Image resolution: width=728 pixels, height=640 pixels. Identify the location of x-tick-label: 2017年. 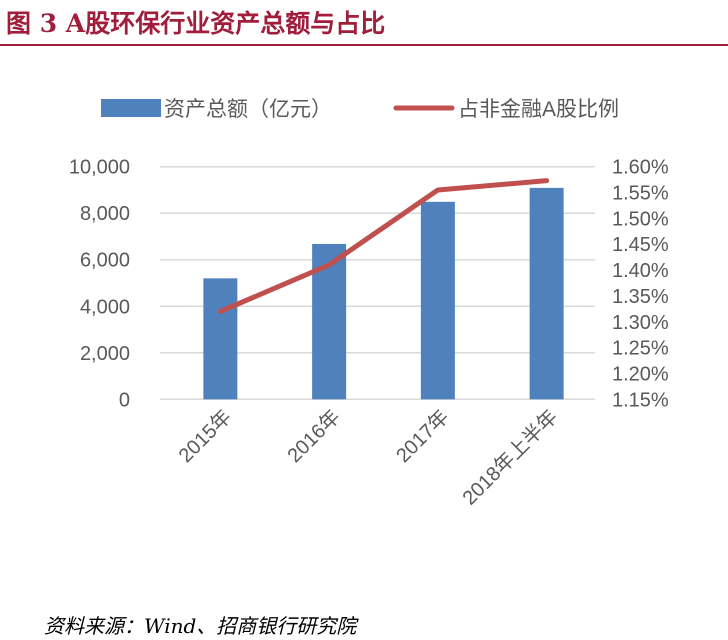
(423, 436).